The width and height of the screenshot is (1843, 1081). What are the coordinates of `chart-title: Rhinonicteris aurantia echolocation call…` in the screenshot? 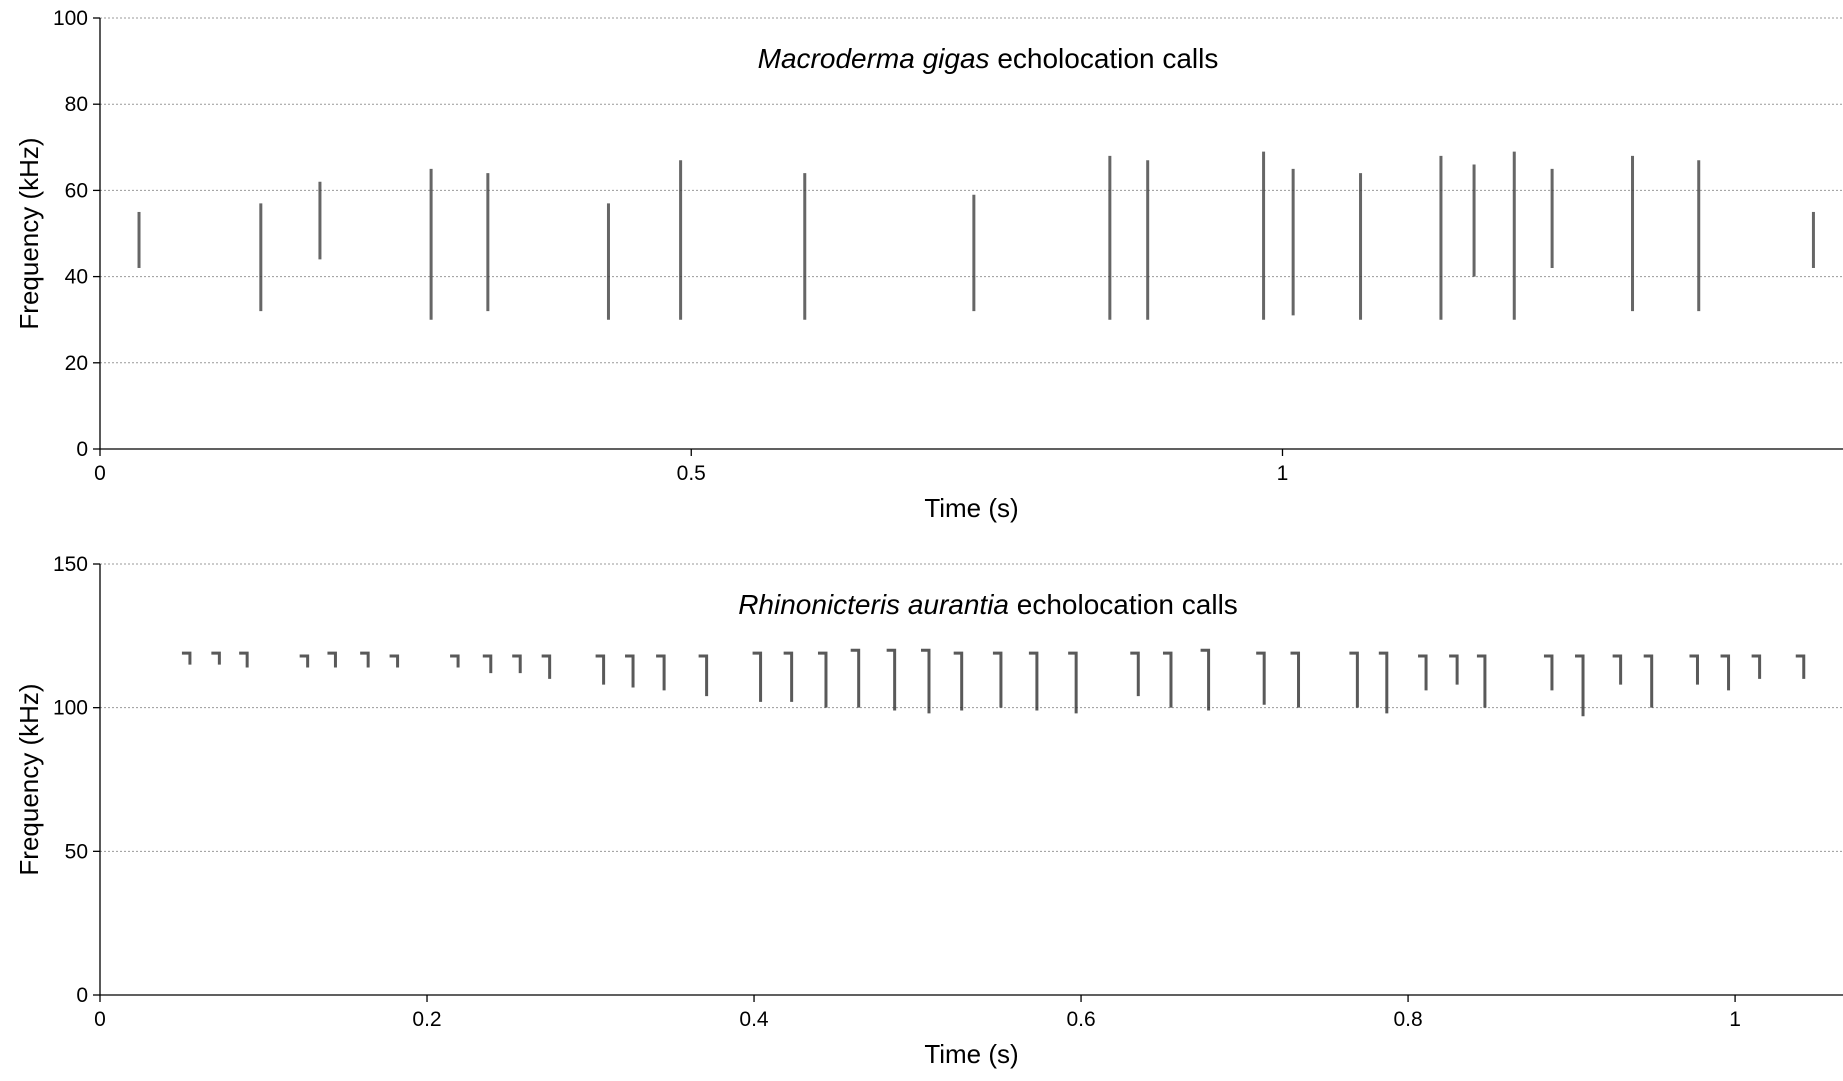 It's located at (988, 604).